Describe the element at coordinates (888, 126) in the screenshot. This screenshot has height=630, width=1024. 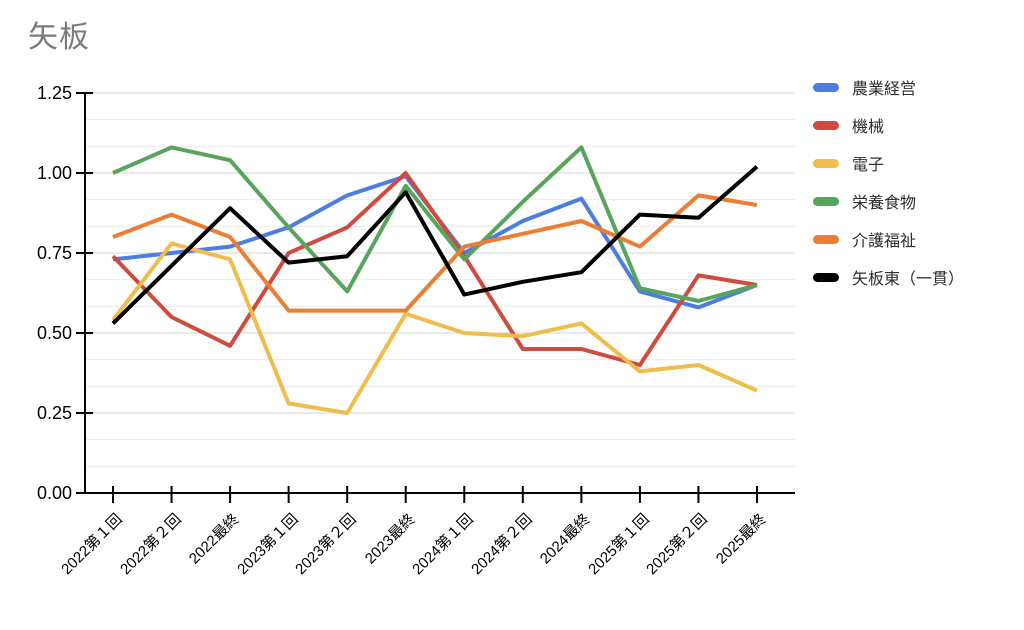
I see `legend-item-1: 機械` at that location.